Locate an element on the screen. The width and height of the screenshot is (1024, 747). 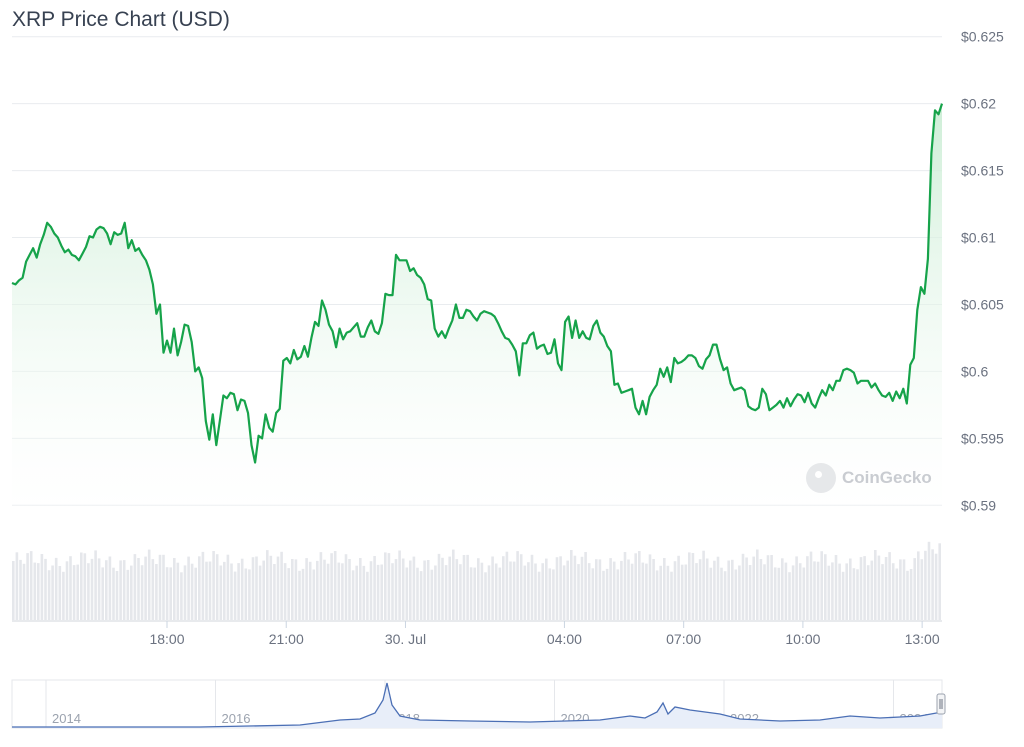
navigator-line is located at coordinates (477, 705).